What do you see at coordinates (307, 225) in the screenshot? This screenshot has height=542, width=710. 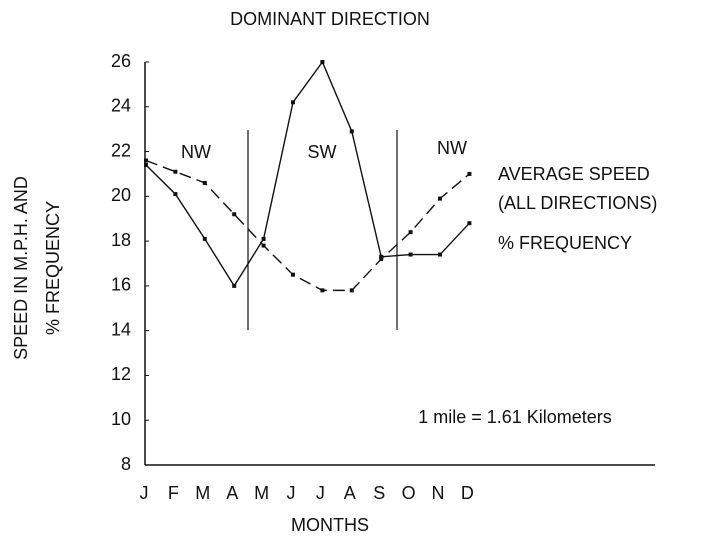 I see `series-line` at bounding box center [307, 225].